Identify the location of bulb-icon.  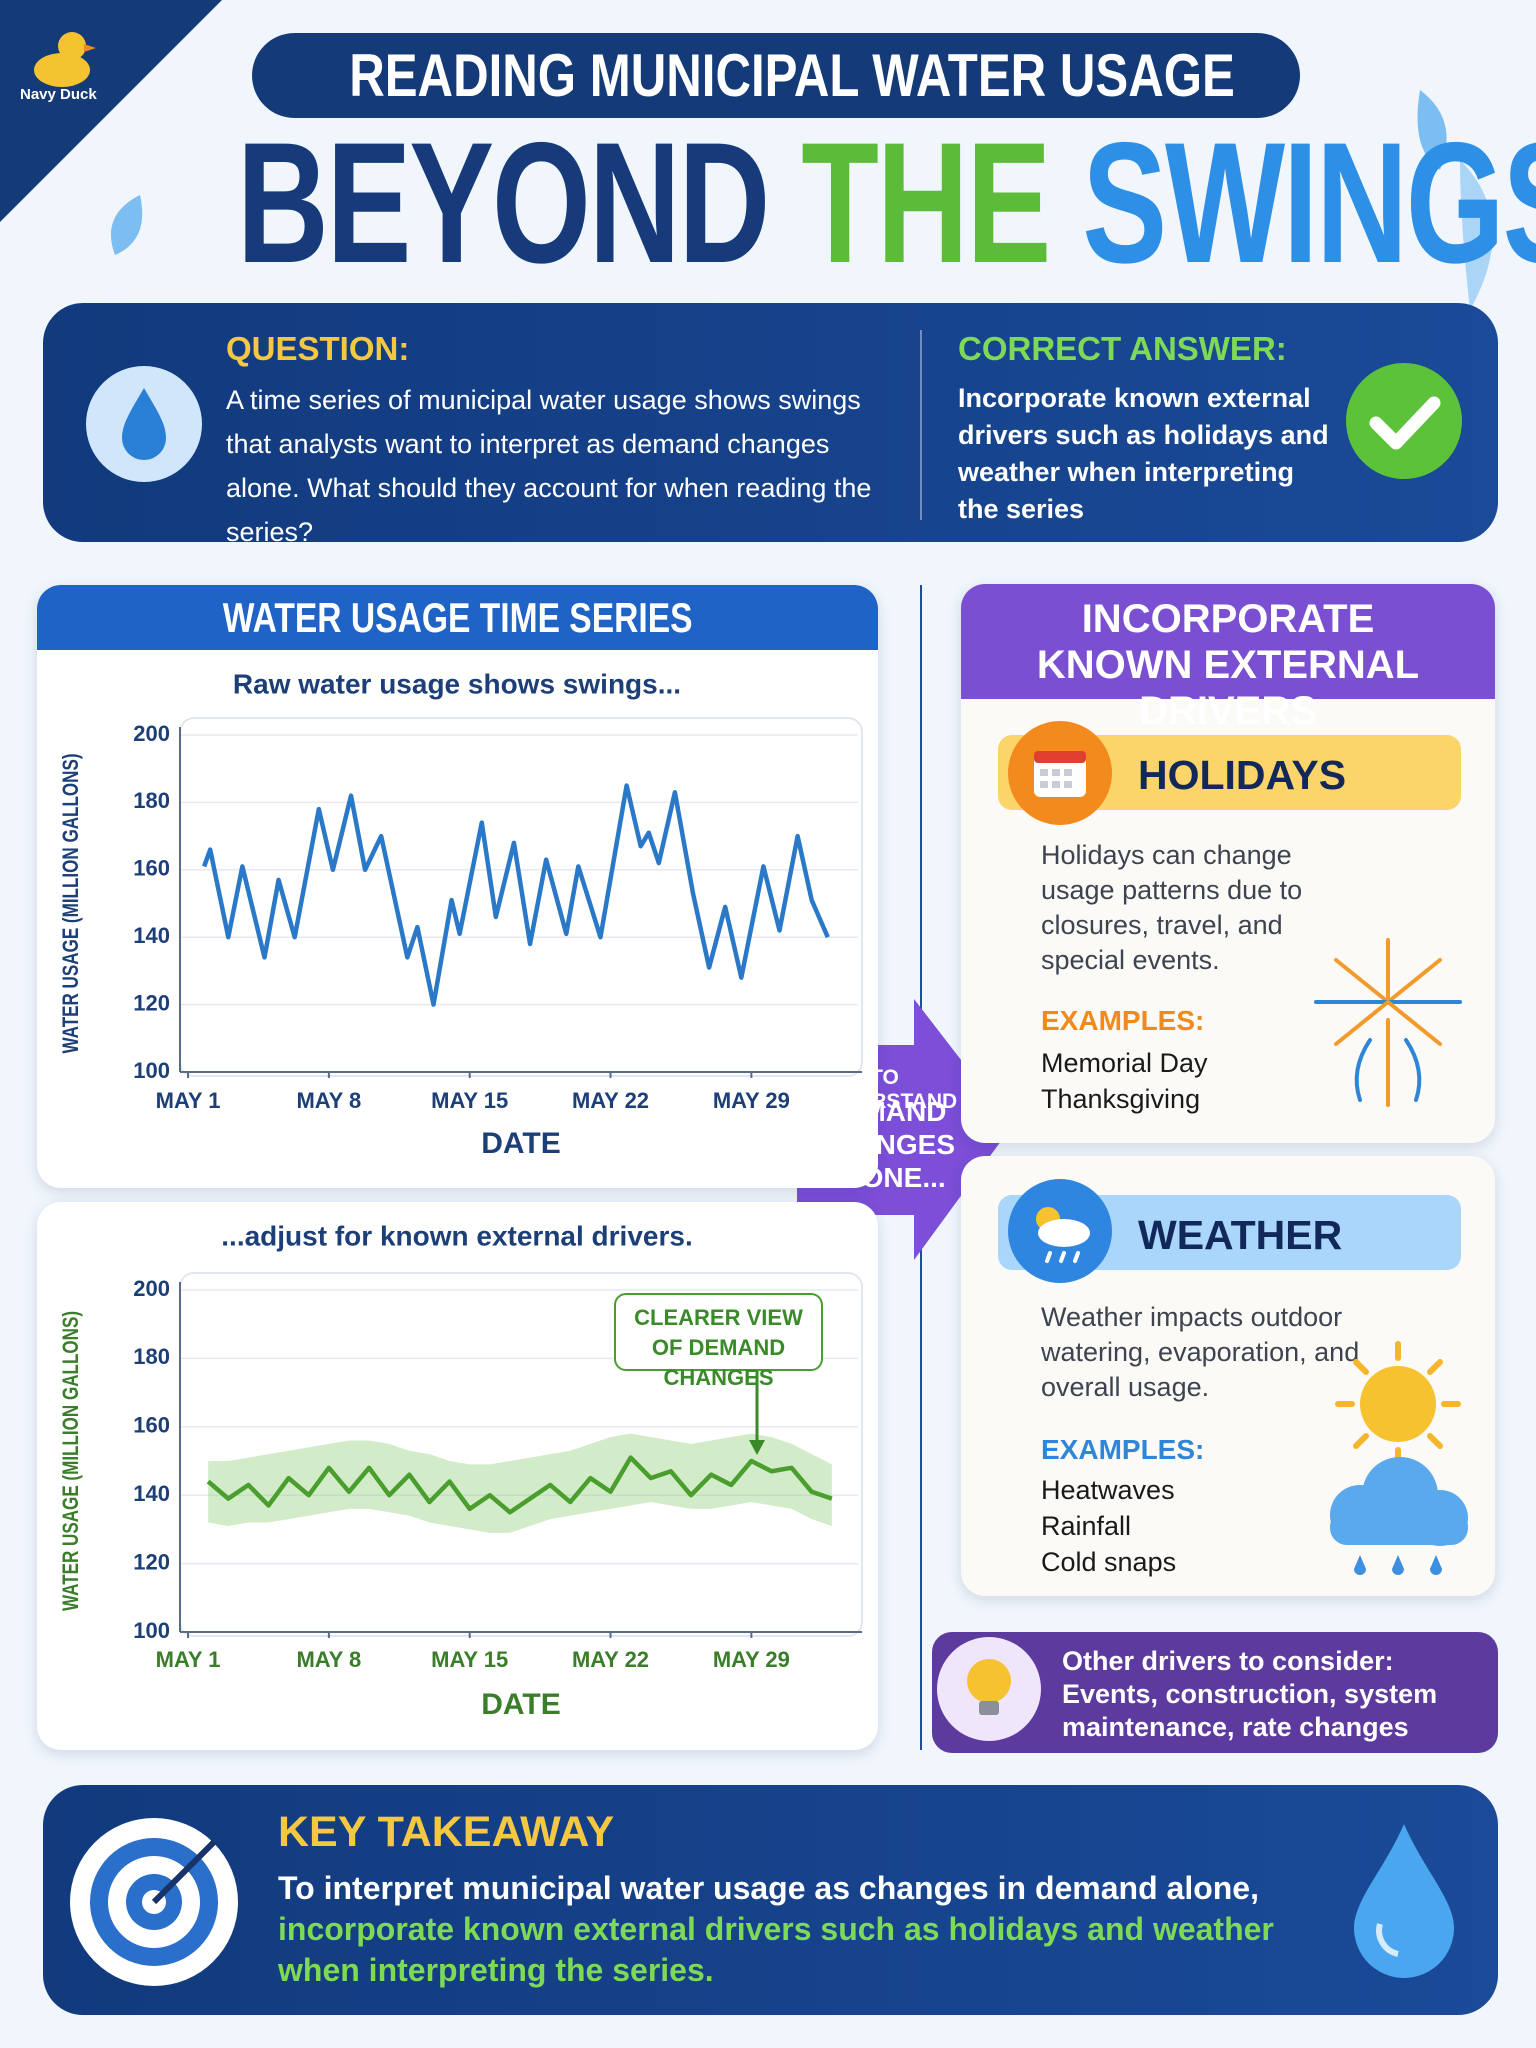
(989, 1689).